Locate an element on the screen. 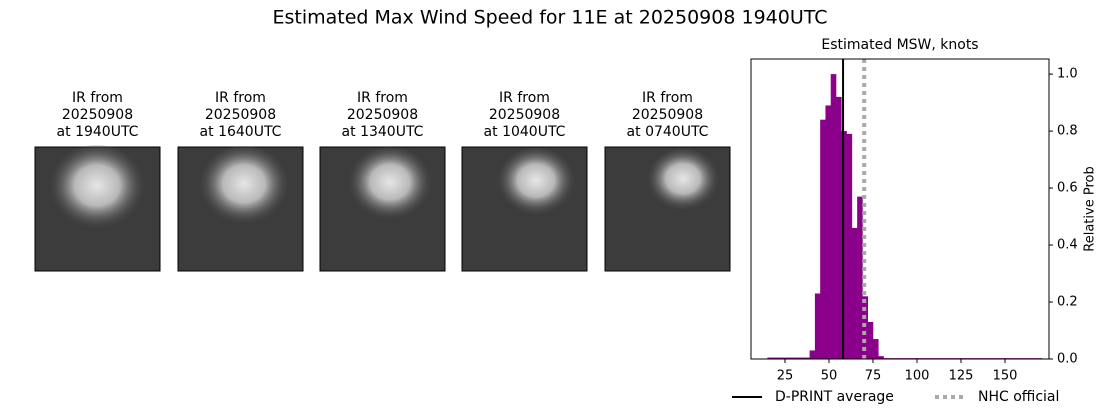  x-tick-label: 50 is located at coordinates (829, 376).